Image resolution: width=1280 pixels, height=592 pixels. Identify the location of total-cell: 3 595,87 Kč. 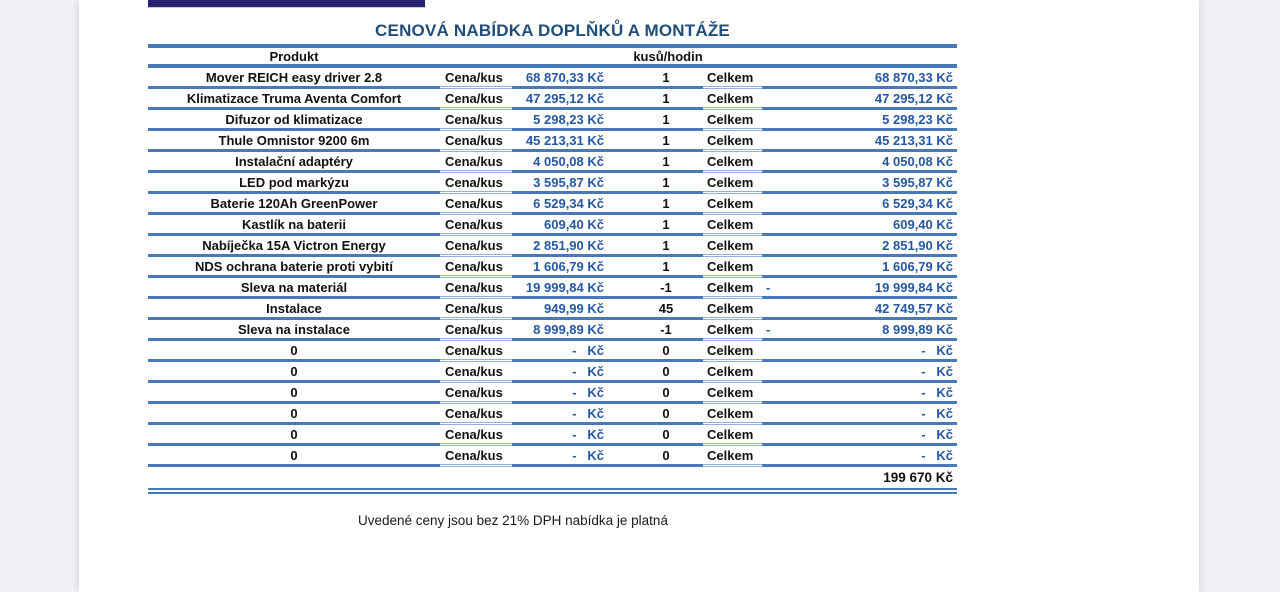
(859, 183).